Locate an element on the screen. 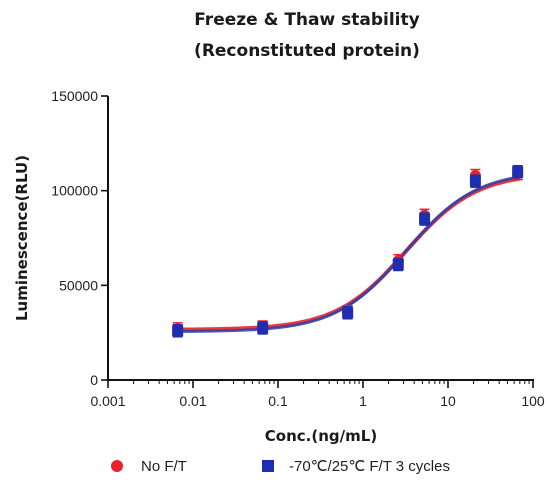  y-tick-label: 50000 is located at coordinates (78, 285).